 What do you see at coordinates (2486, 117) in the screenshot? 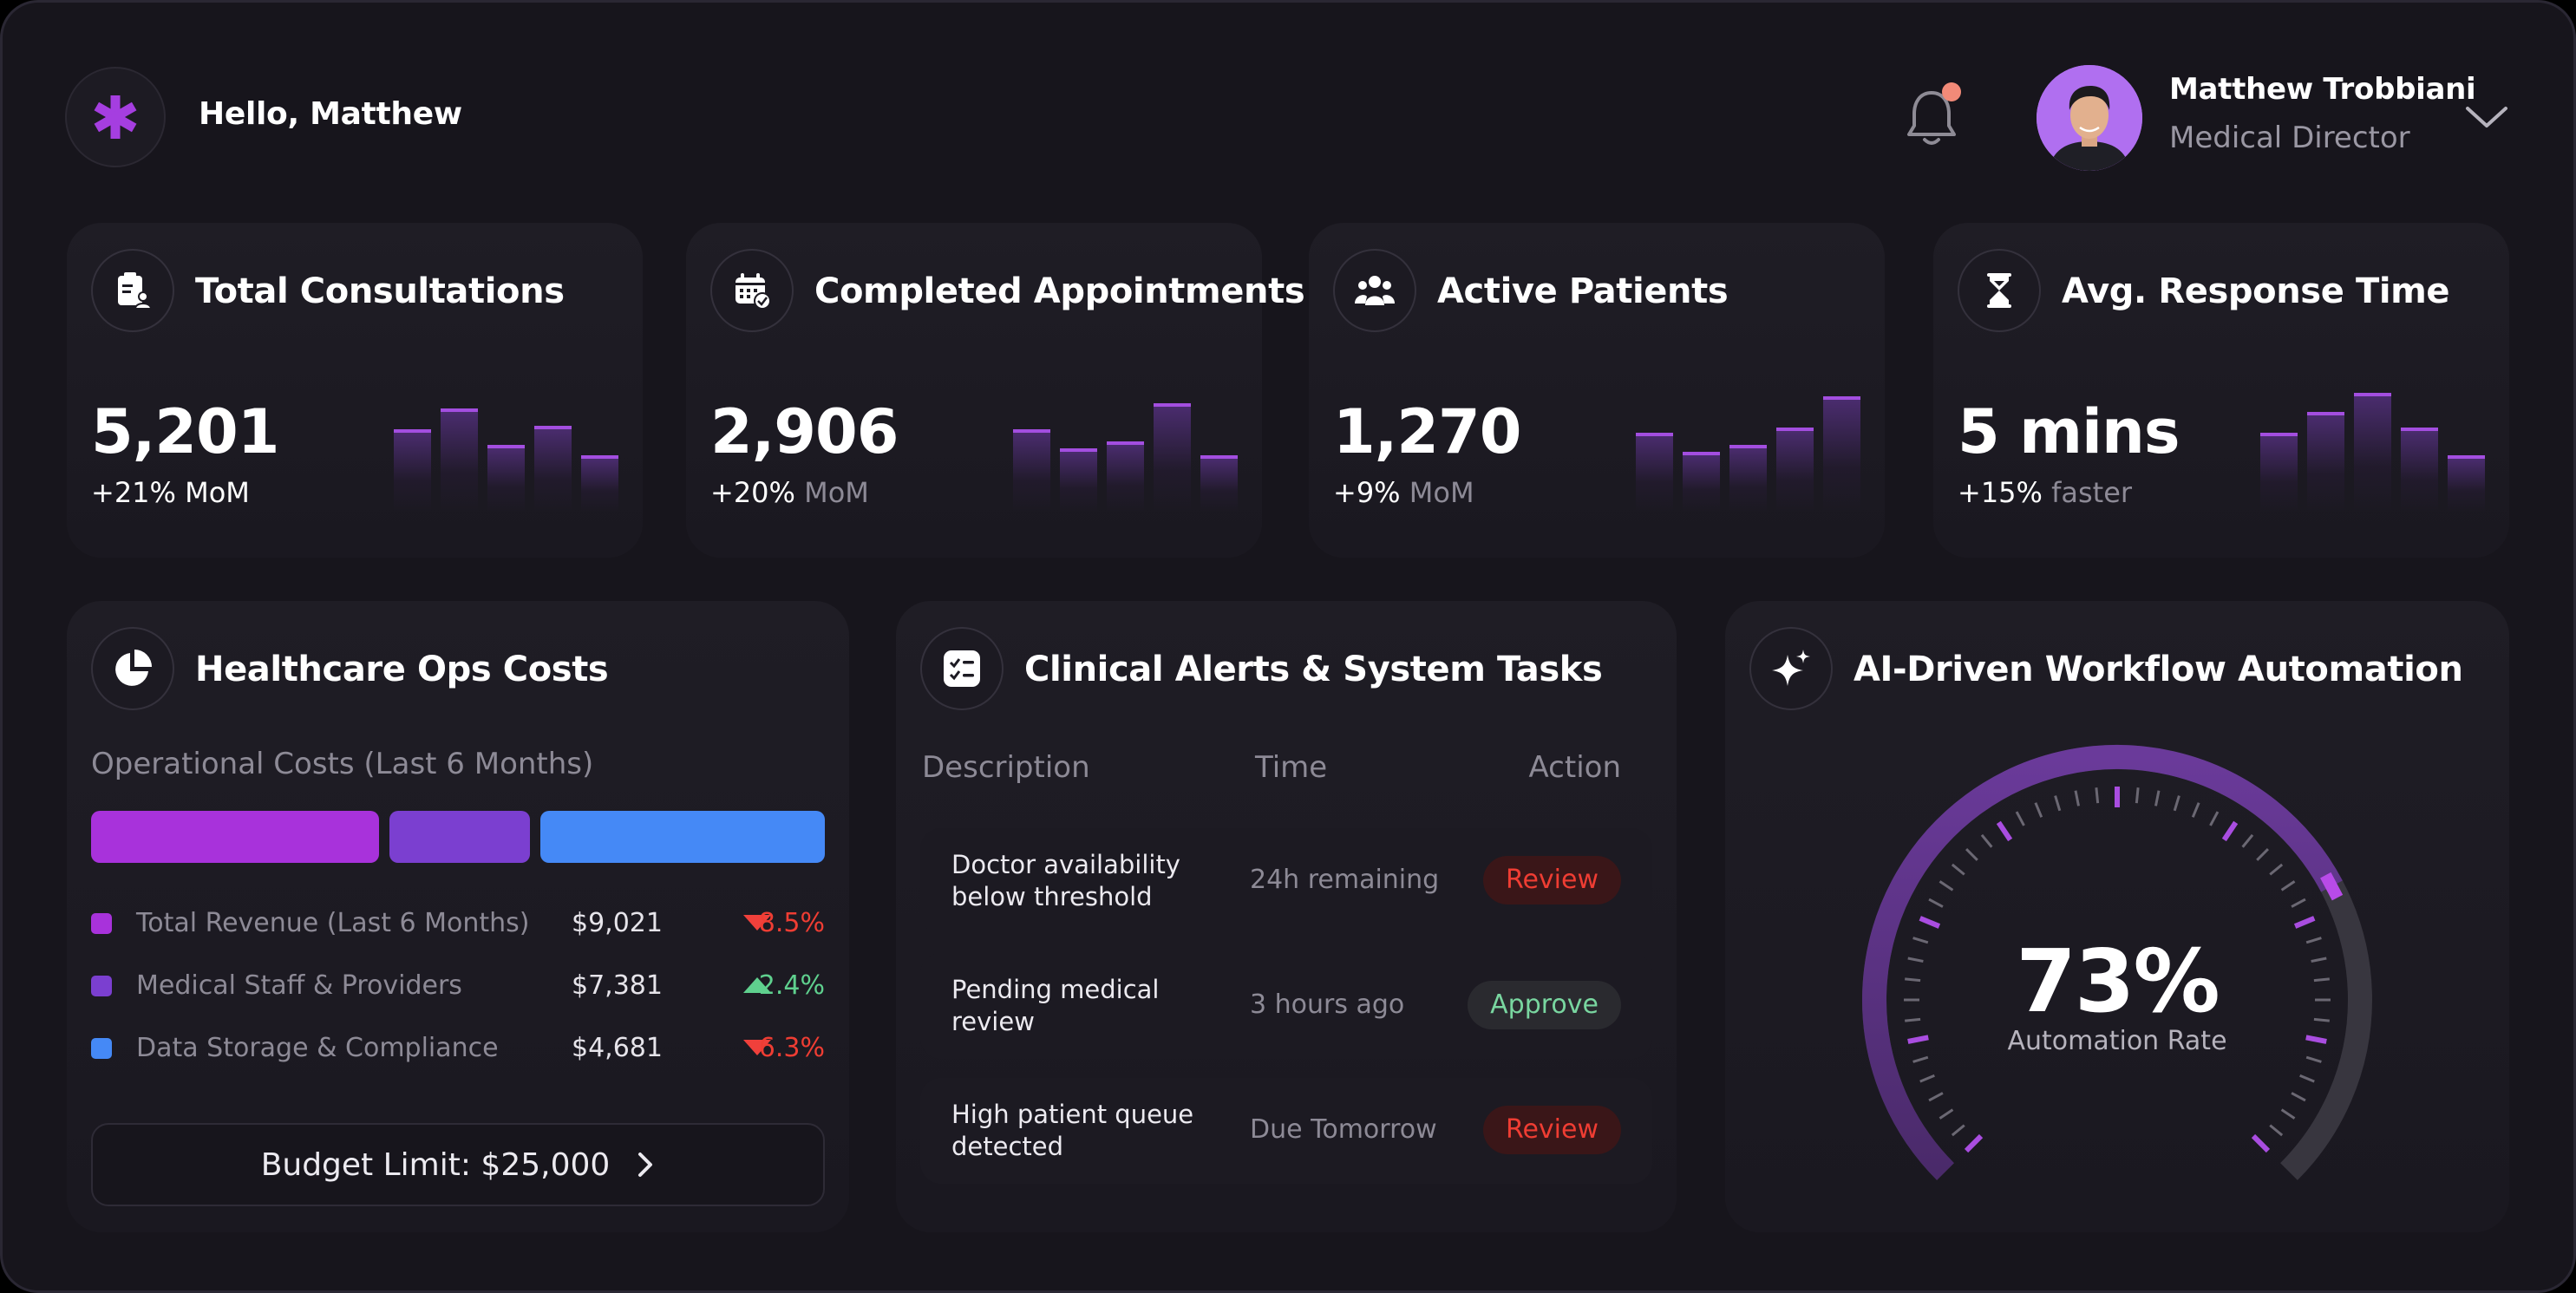
I see `chevron-down-icon` at bounding box center [2486, 117].